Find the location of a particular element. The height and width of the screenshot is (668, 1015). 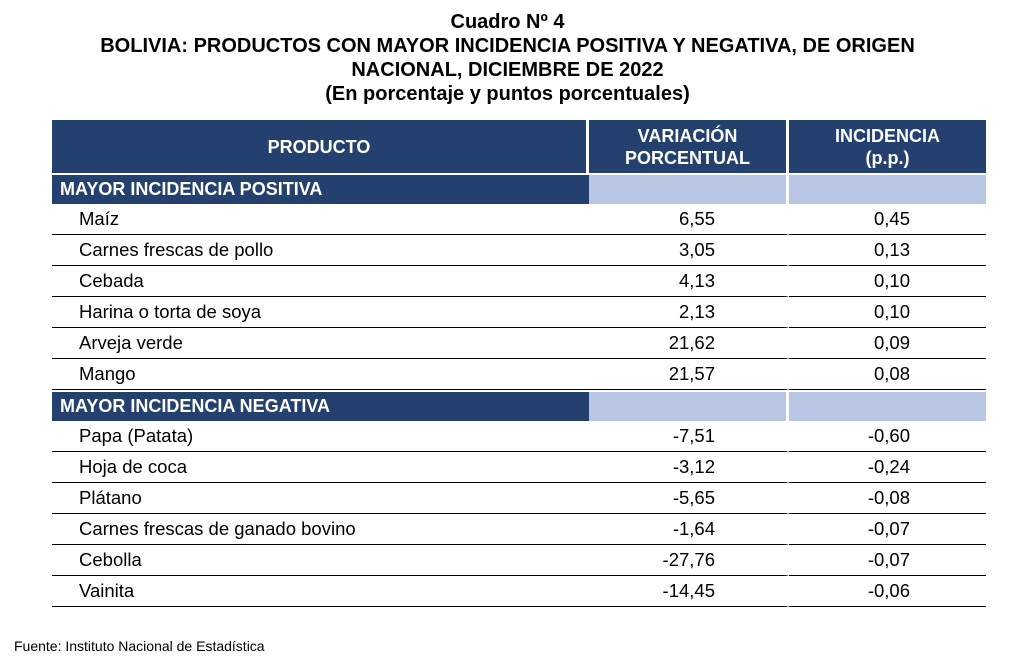

header-incidencia-line1: INCIDENCIA is located at coordinates (887, 135).